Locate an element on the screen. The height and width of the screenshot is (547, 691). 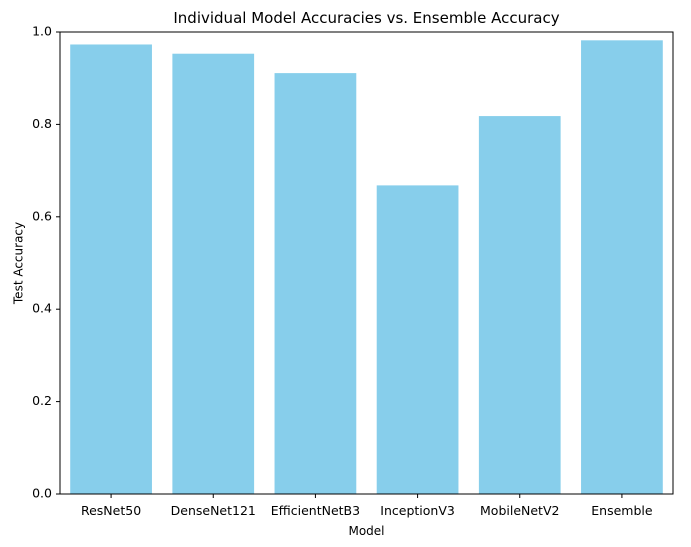
bar-ensemble is located at coordinates (622, 267).